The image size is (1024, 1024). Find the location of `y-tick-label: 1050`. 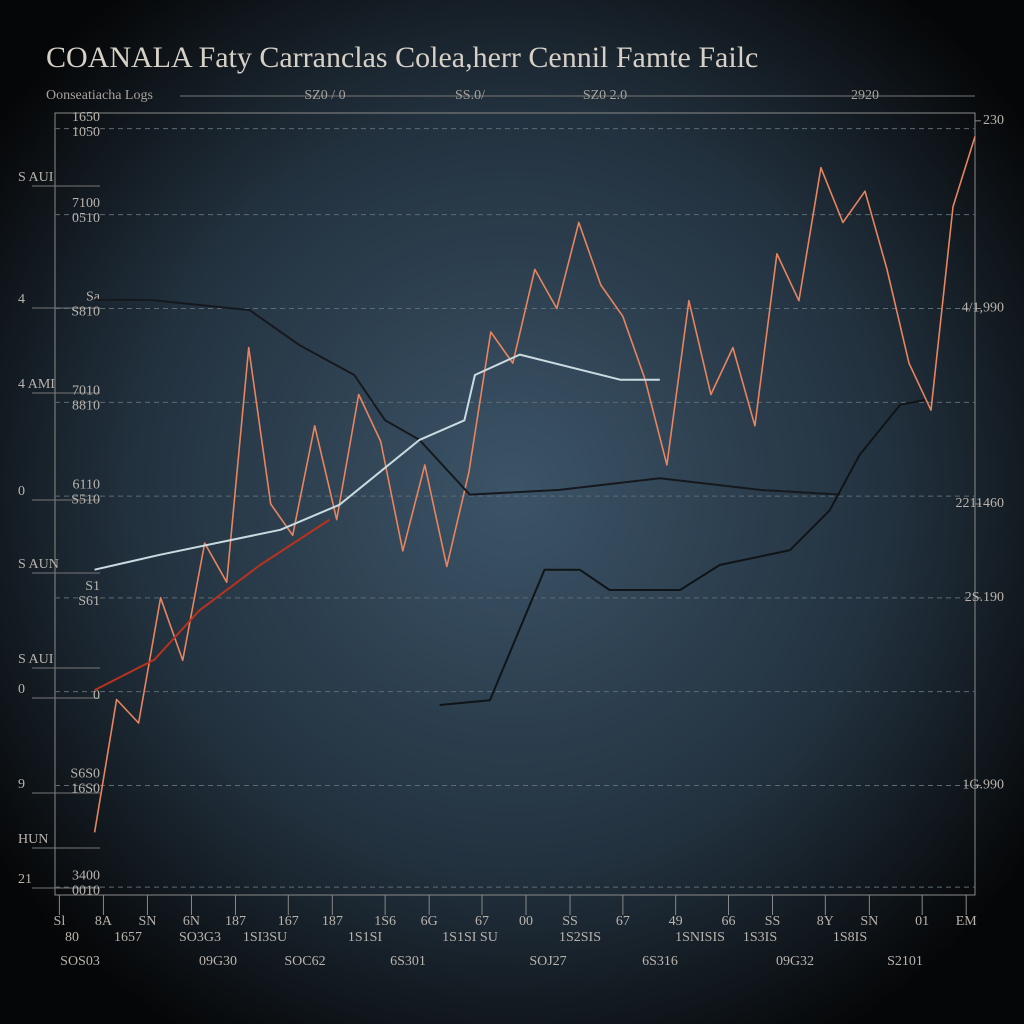

y-tick-label: 1050 is located at coordinates (86, 132).